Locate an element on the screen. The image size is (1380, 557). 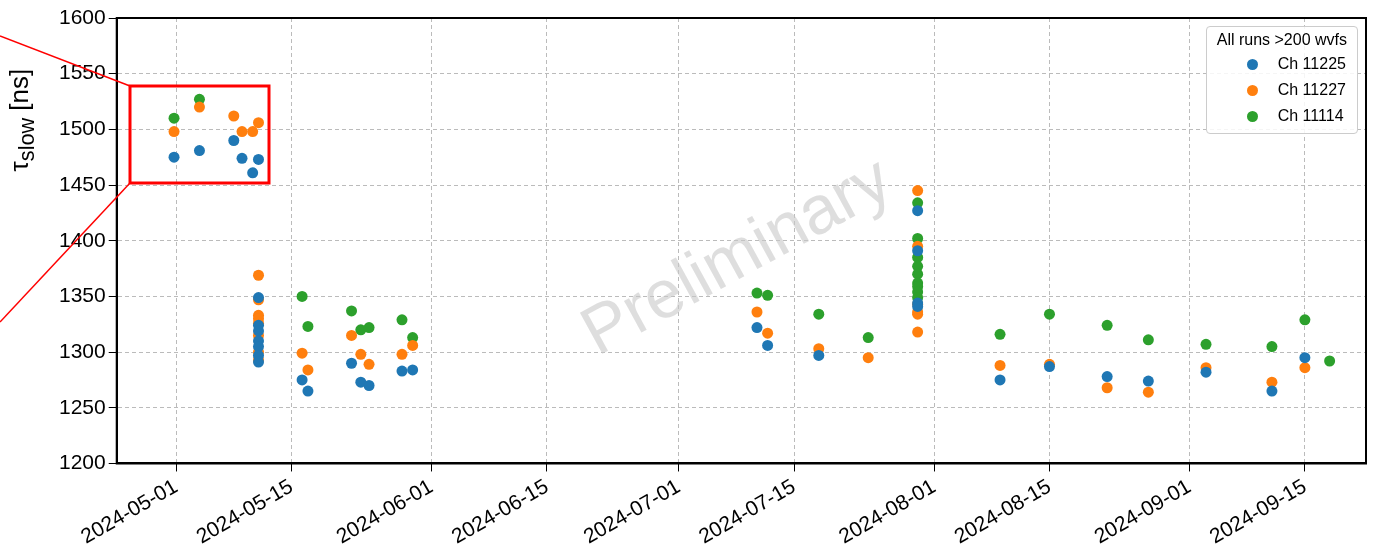
legend-title: All runs >200 wvfs is located at coordinates (1281, 40).